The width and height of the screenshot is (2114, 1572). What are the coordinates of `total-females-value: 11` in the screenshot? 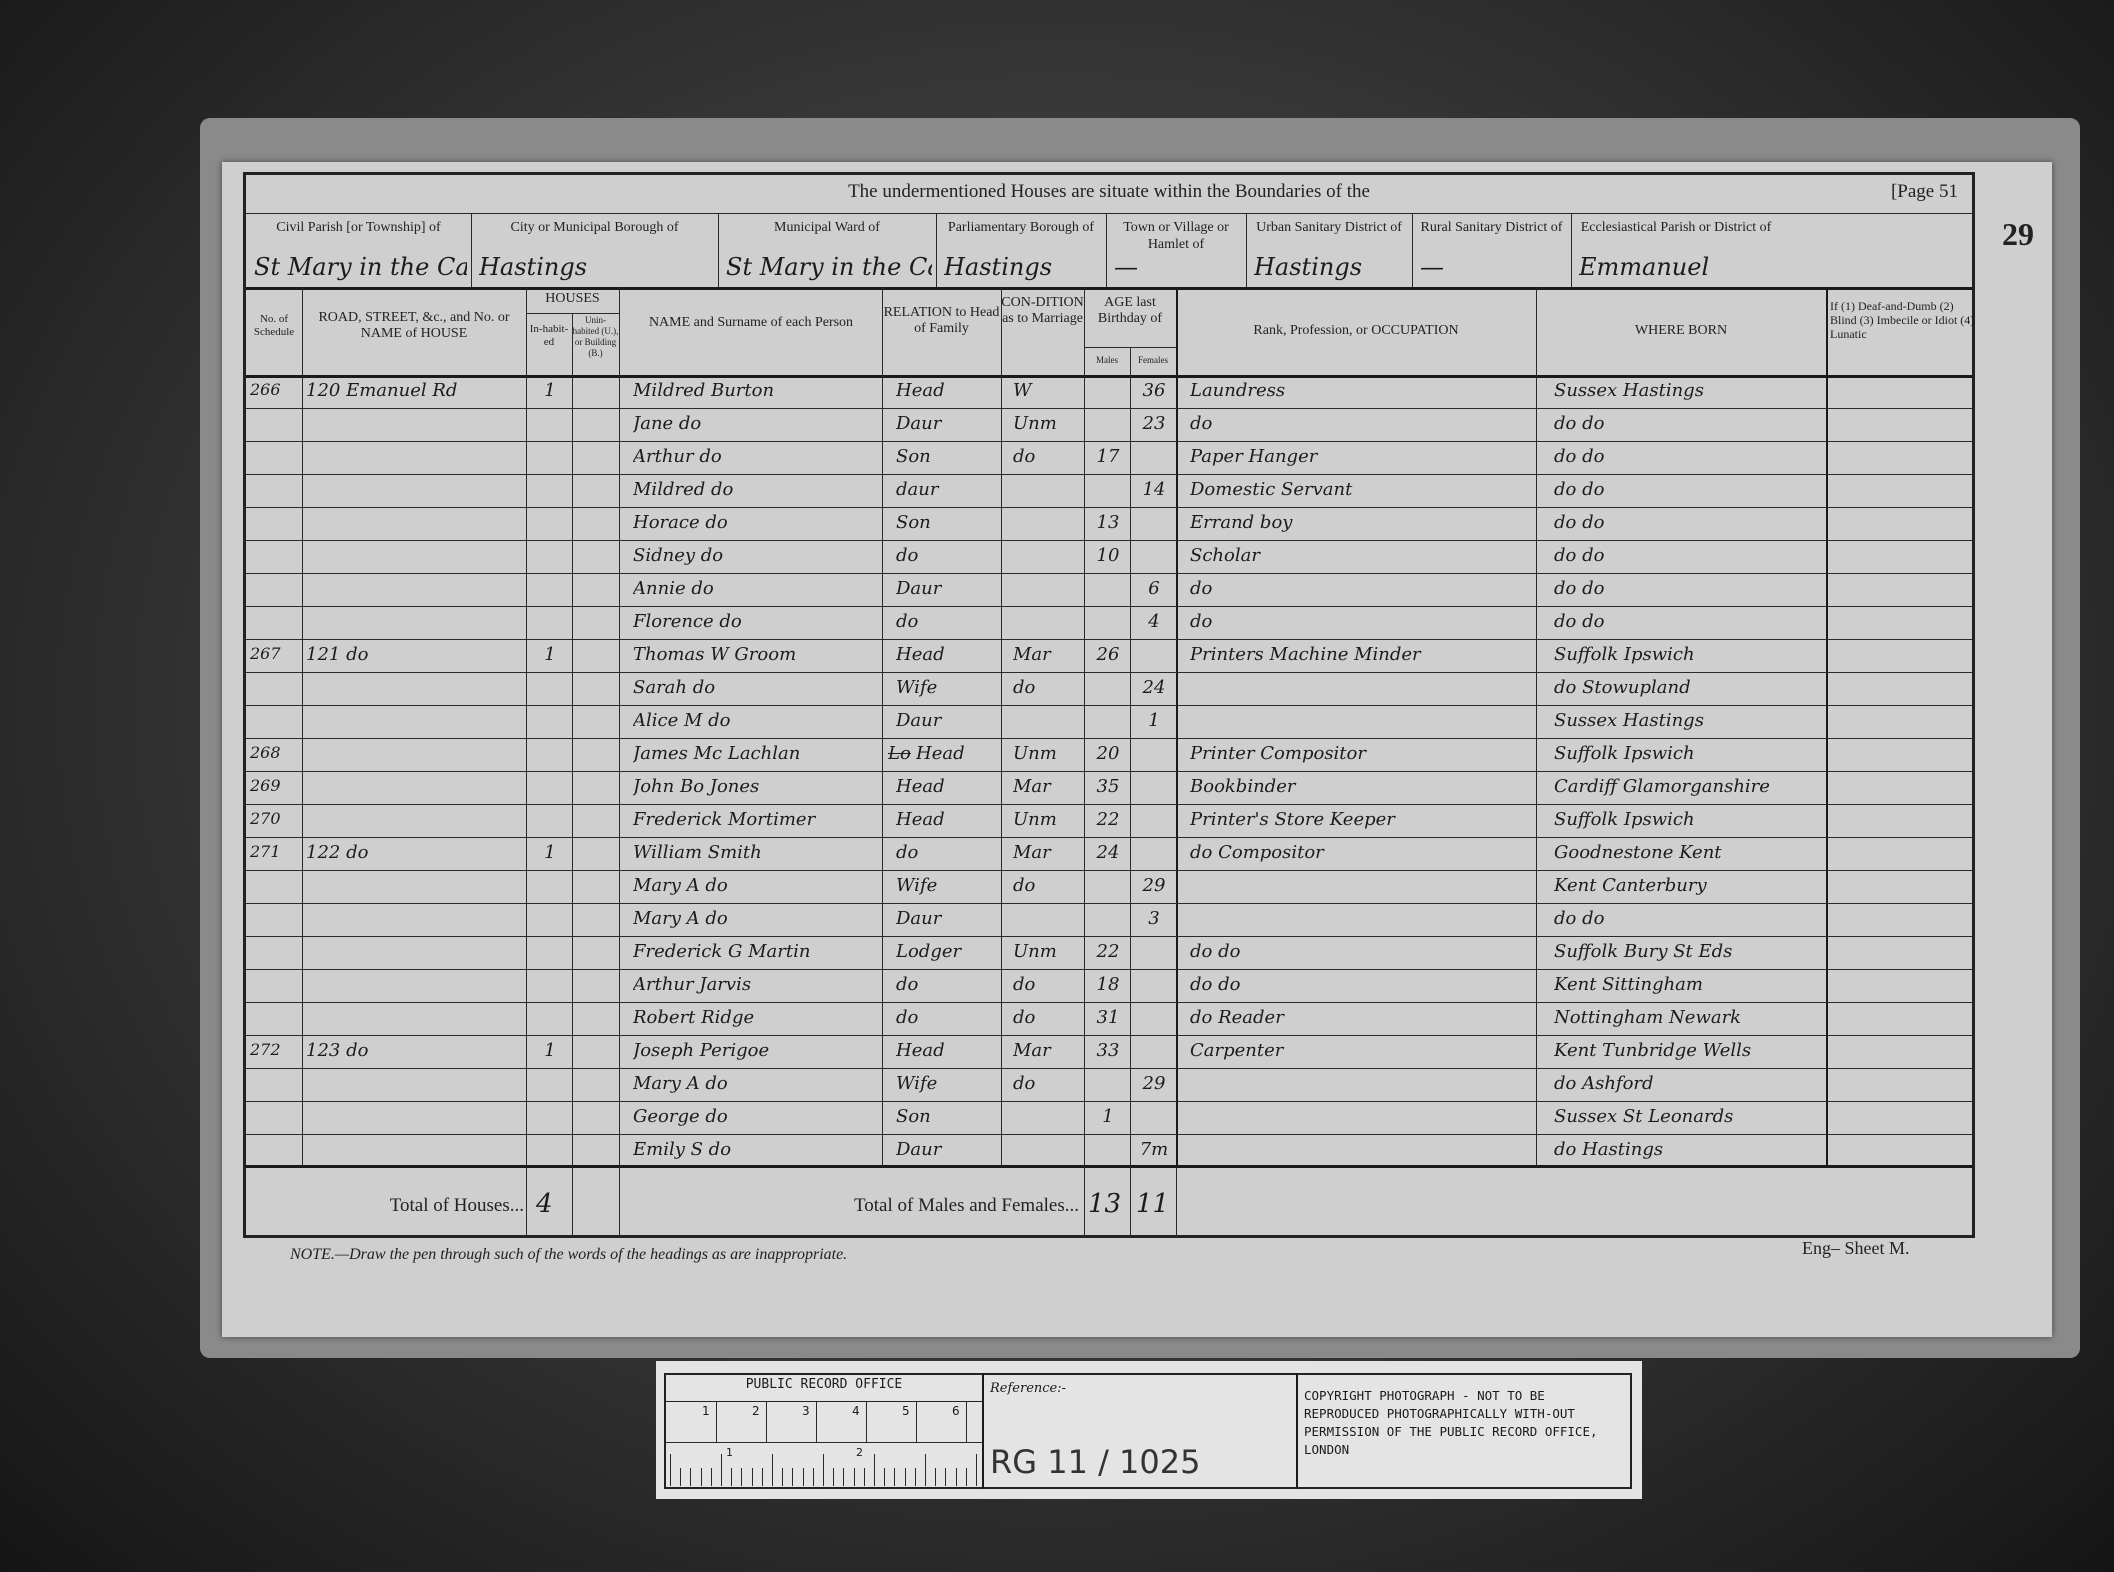 It's located at (1153, 1204).